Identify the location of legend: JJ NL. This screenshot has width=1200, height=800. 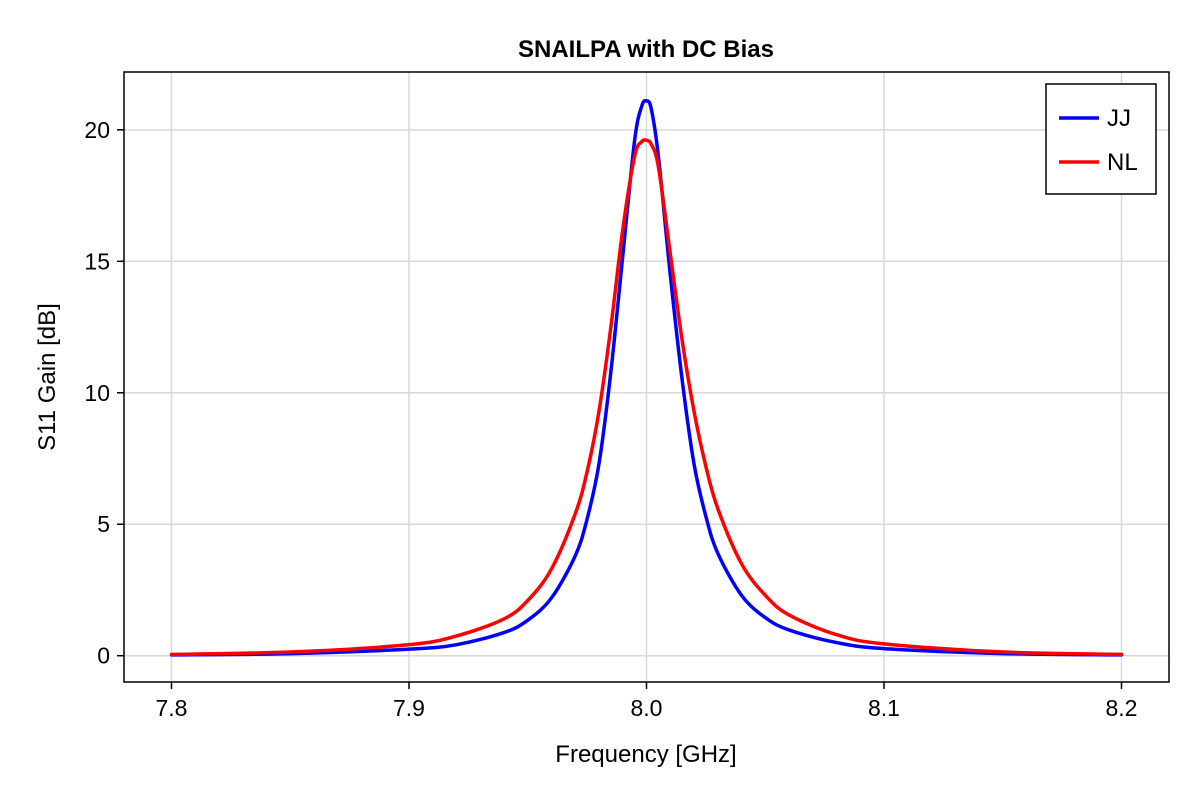
(1101, 139).